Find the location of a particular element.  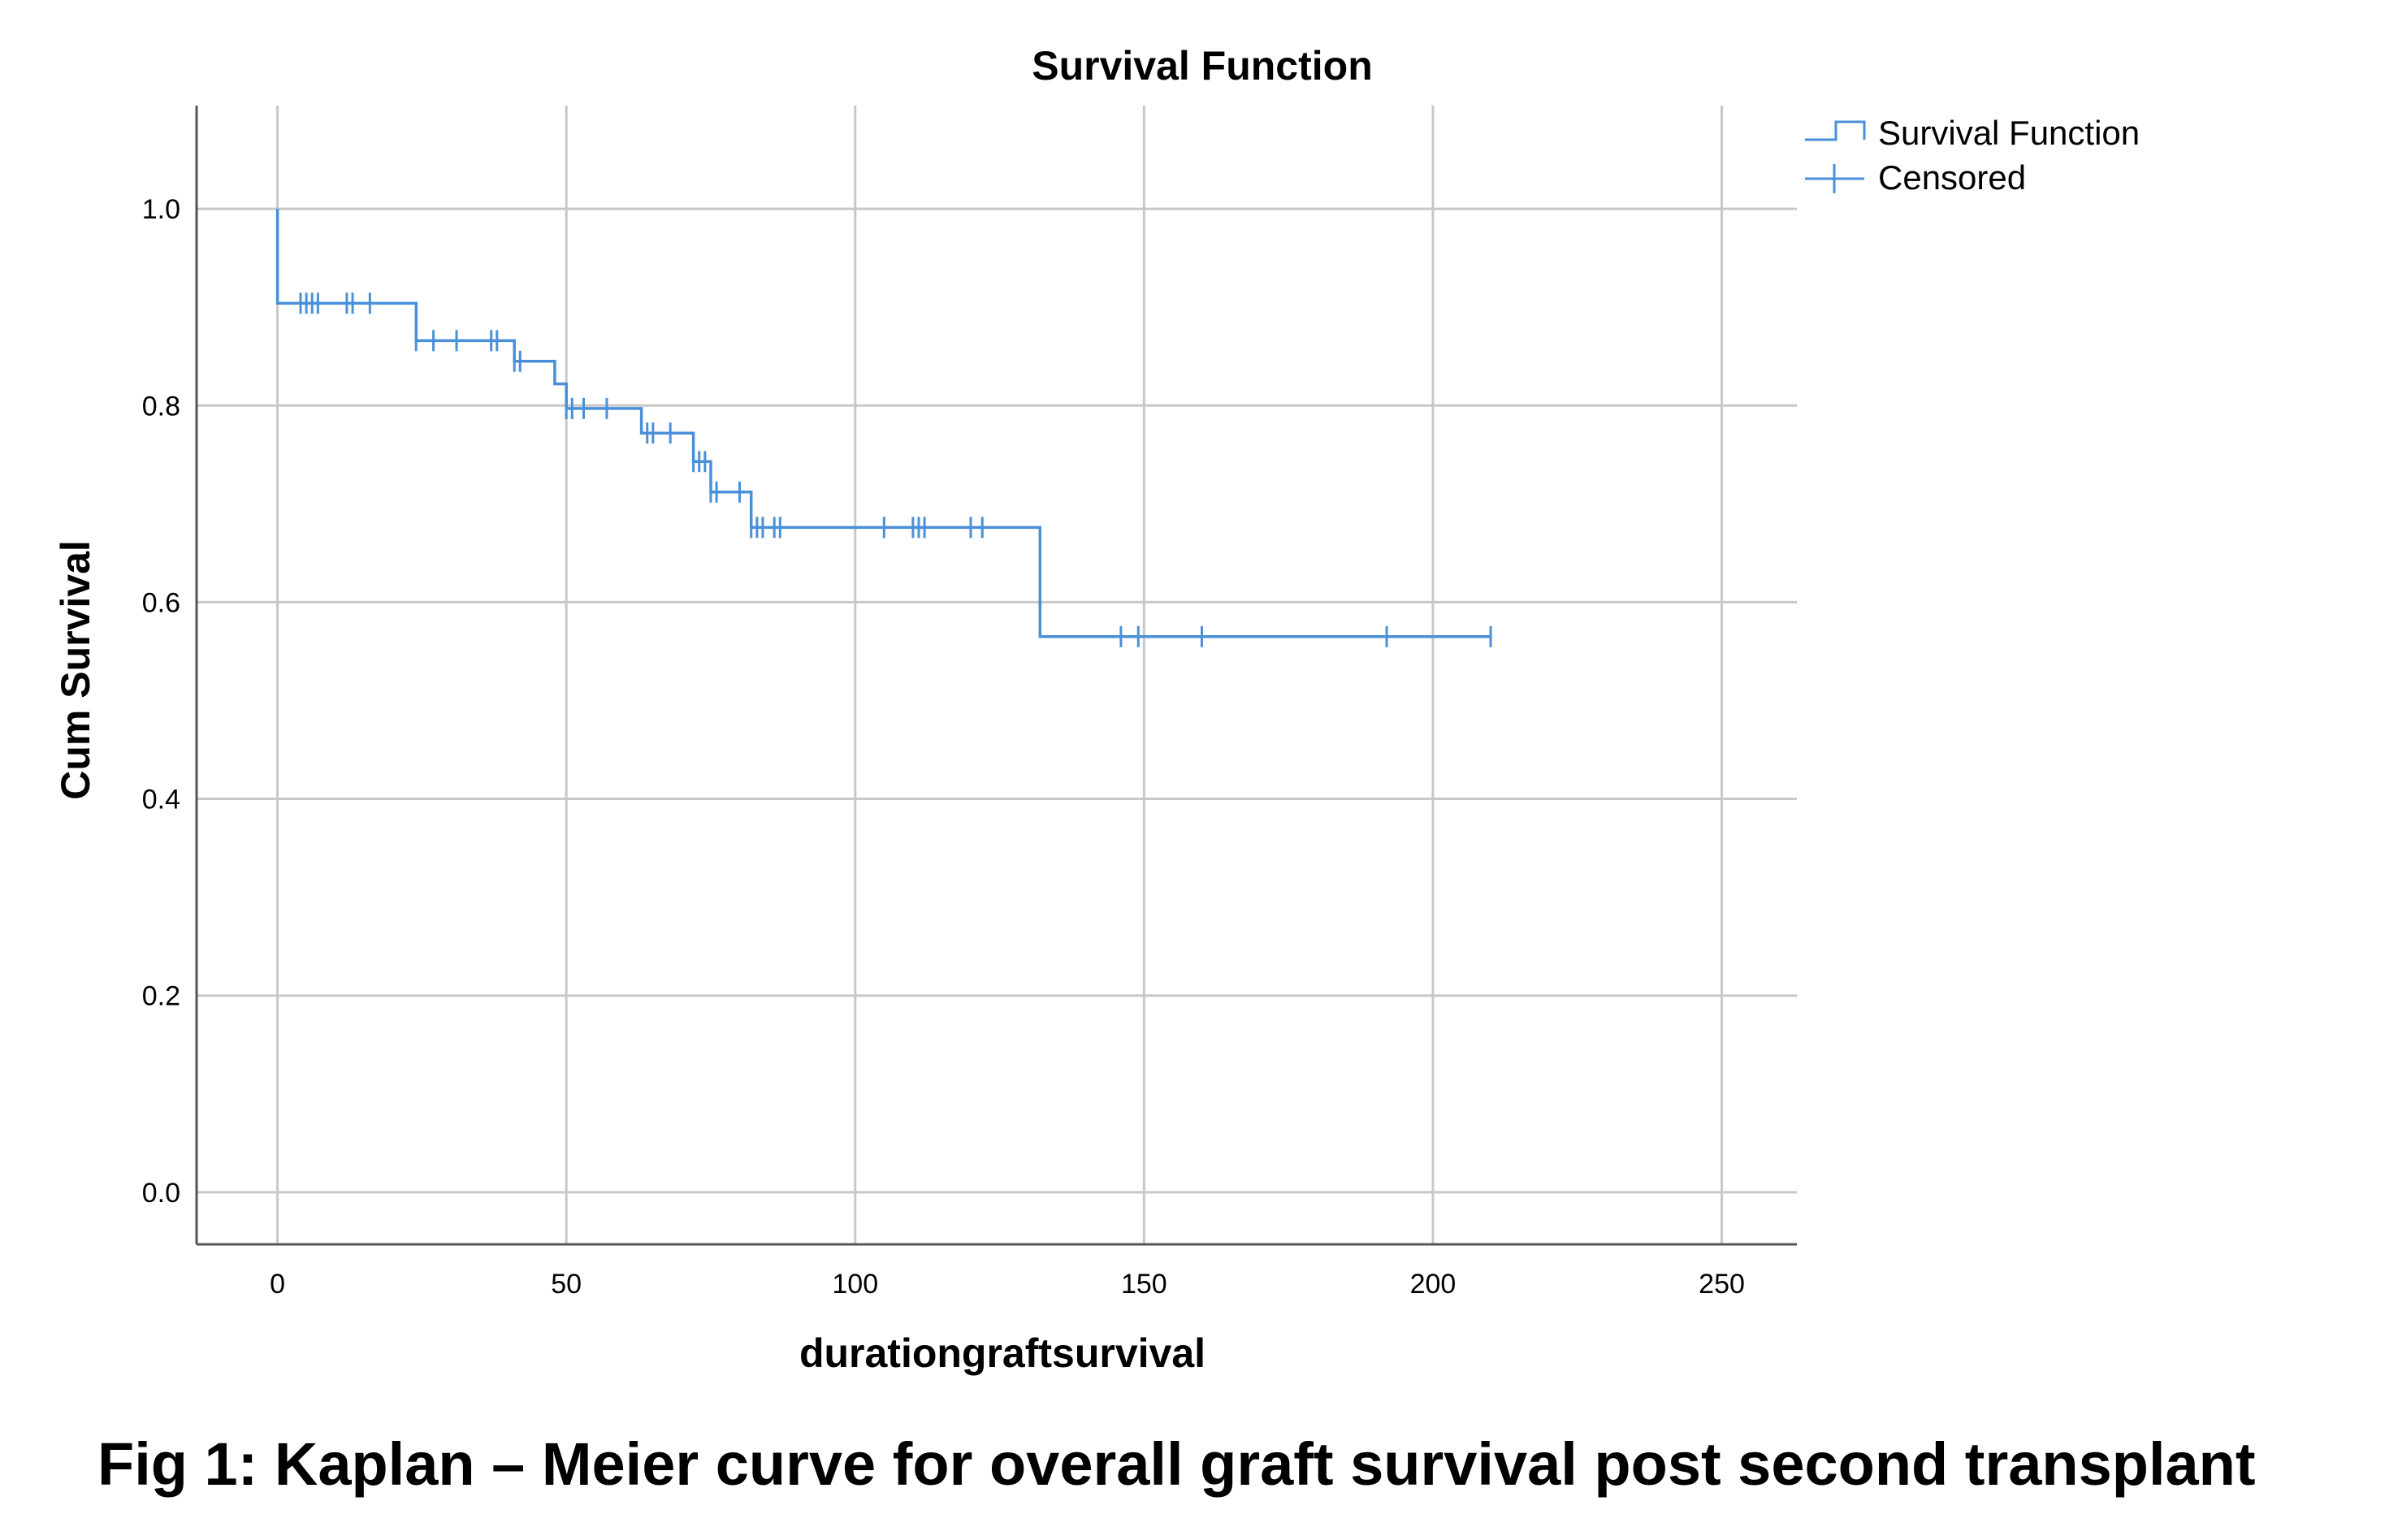

y-tick-label: 0.6 is located at coordinates (161, 602).